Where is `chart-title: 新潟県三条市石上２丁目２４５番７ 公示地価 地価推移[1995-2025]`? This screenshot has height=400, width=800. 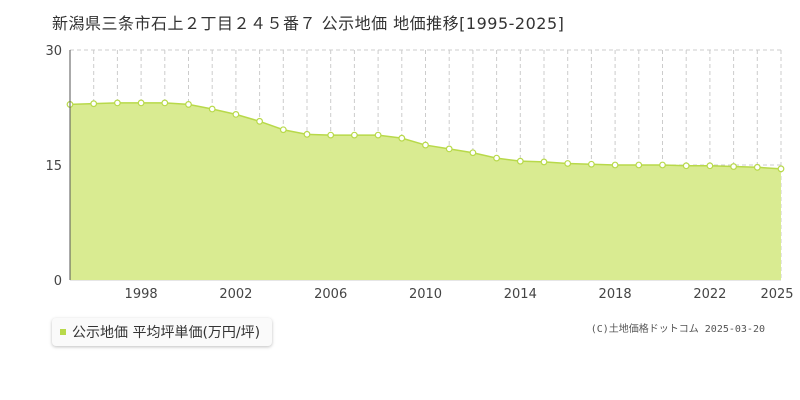 chart-title: 新潟県三条市石上２丁目２４５番７ 公示地価 地価推移[1995-2025] is located at coordinates (308, 23).